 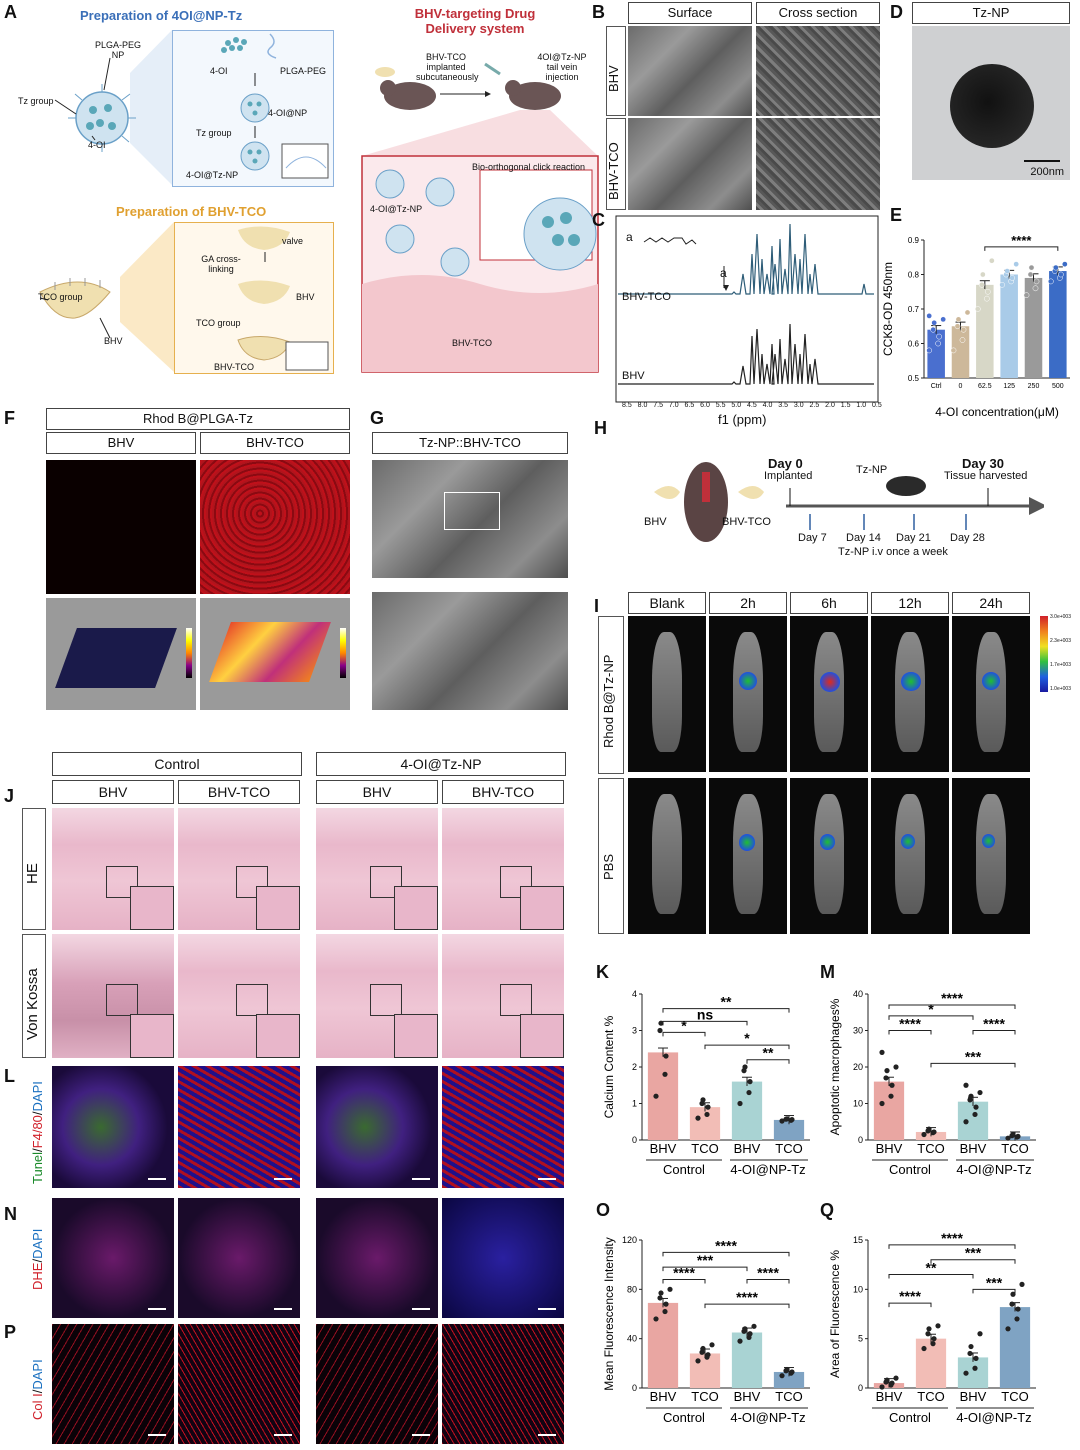 I want to click on c-tick-label: 7.0, so click(x=673, y=405).